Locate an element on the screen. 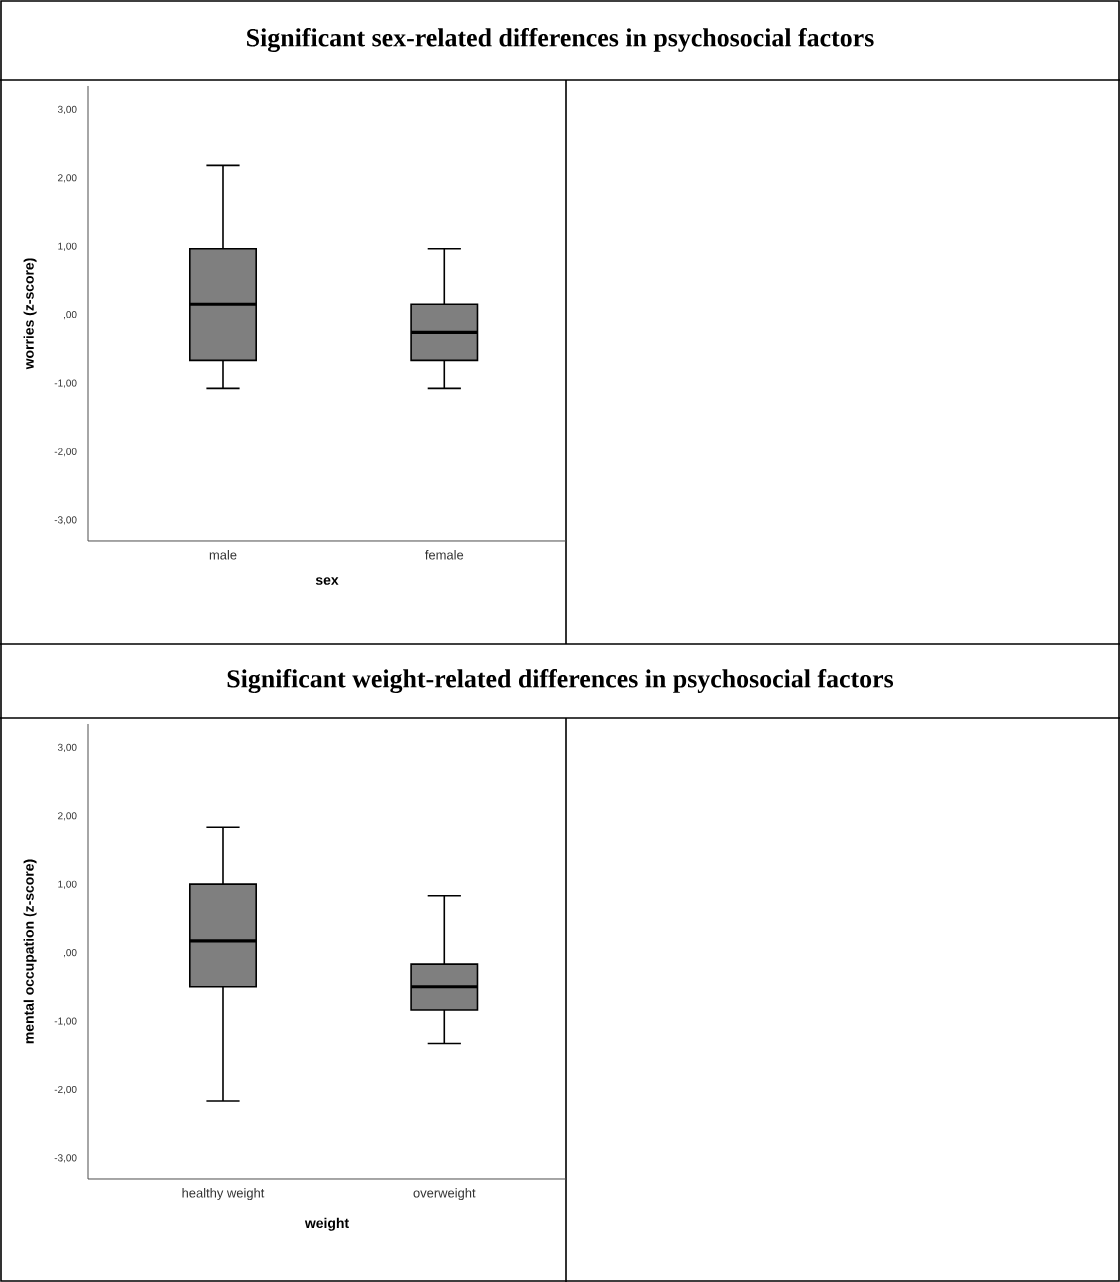 The width and height of the screenshot is (1120, 1282). x-tick-label: female is located at coordinates (444, 555).